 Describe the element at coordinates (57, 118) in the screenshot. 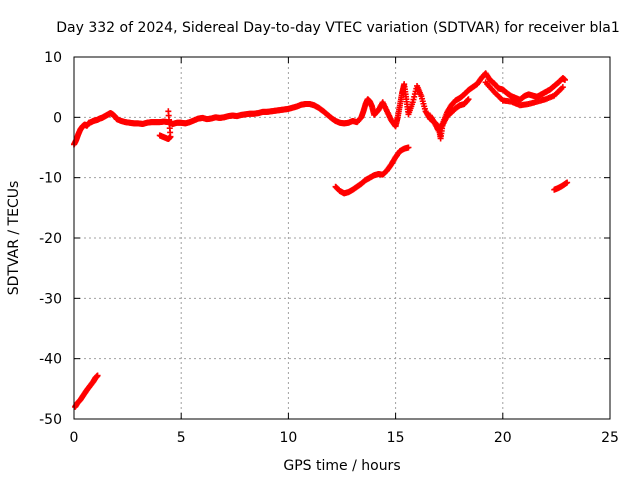

I see `y-tick-label: 0` at that location.